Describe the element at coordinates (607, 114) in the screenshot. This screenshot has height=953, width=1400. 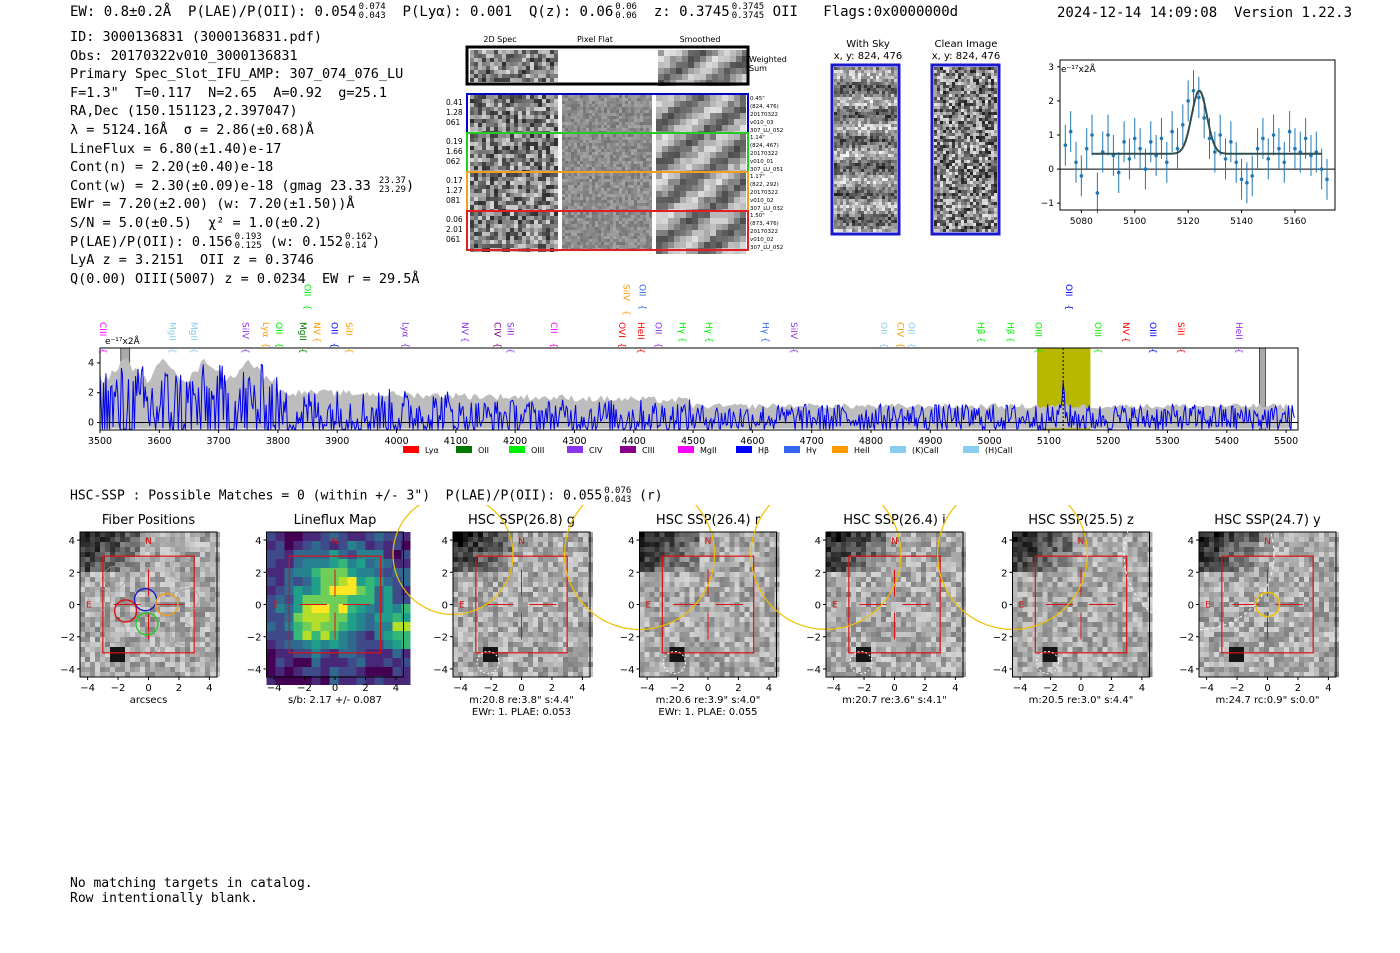
I see `fiber-pixel-flat` at that location.